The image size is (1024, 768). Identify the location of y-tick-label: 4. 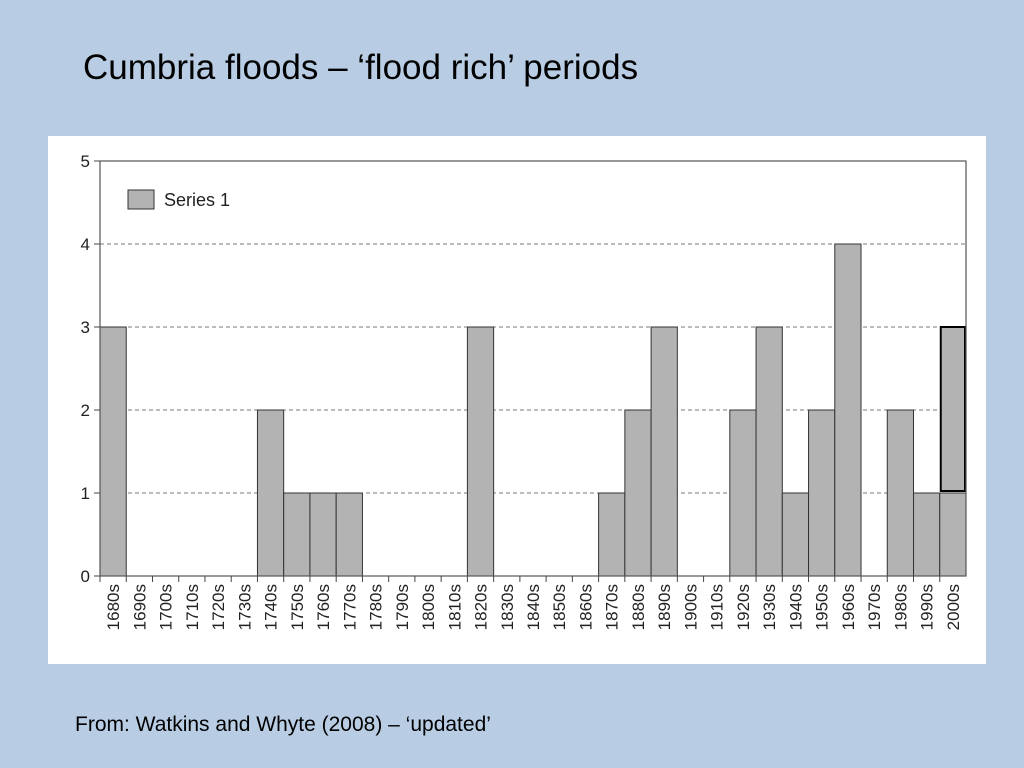
(85, 244).